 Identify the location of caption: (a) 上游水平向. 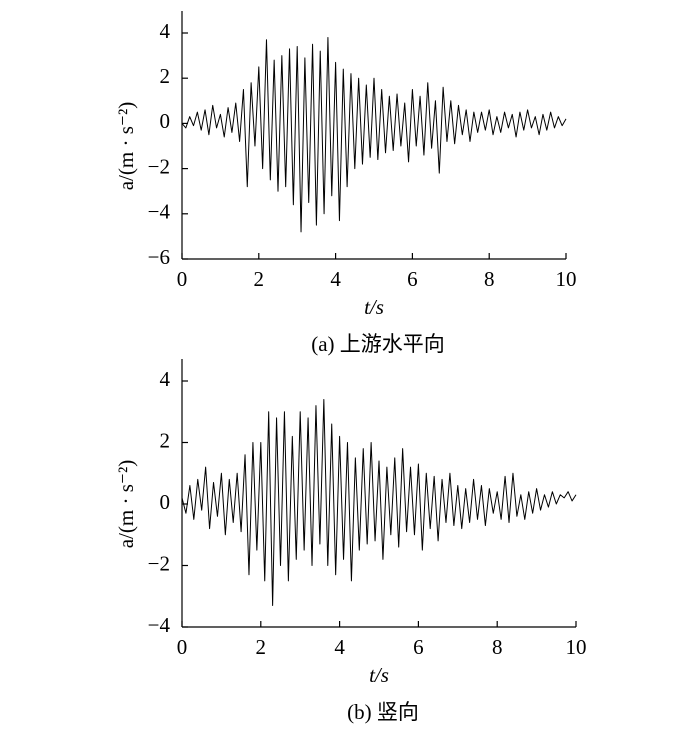
(378, 344).